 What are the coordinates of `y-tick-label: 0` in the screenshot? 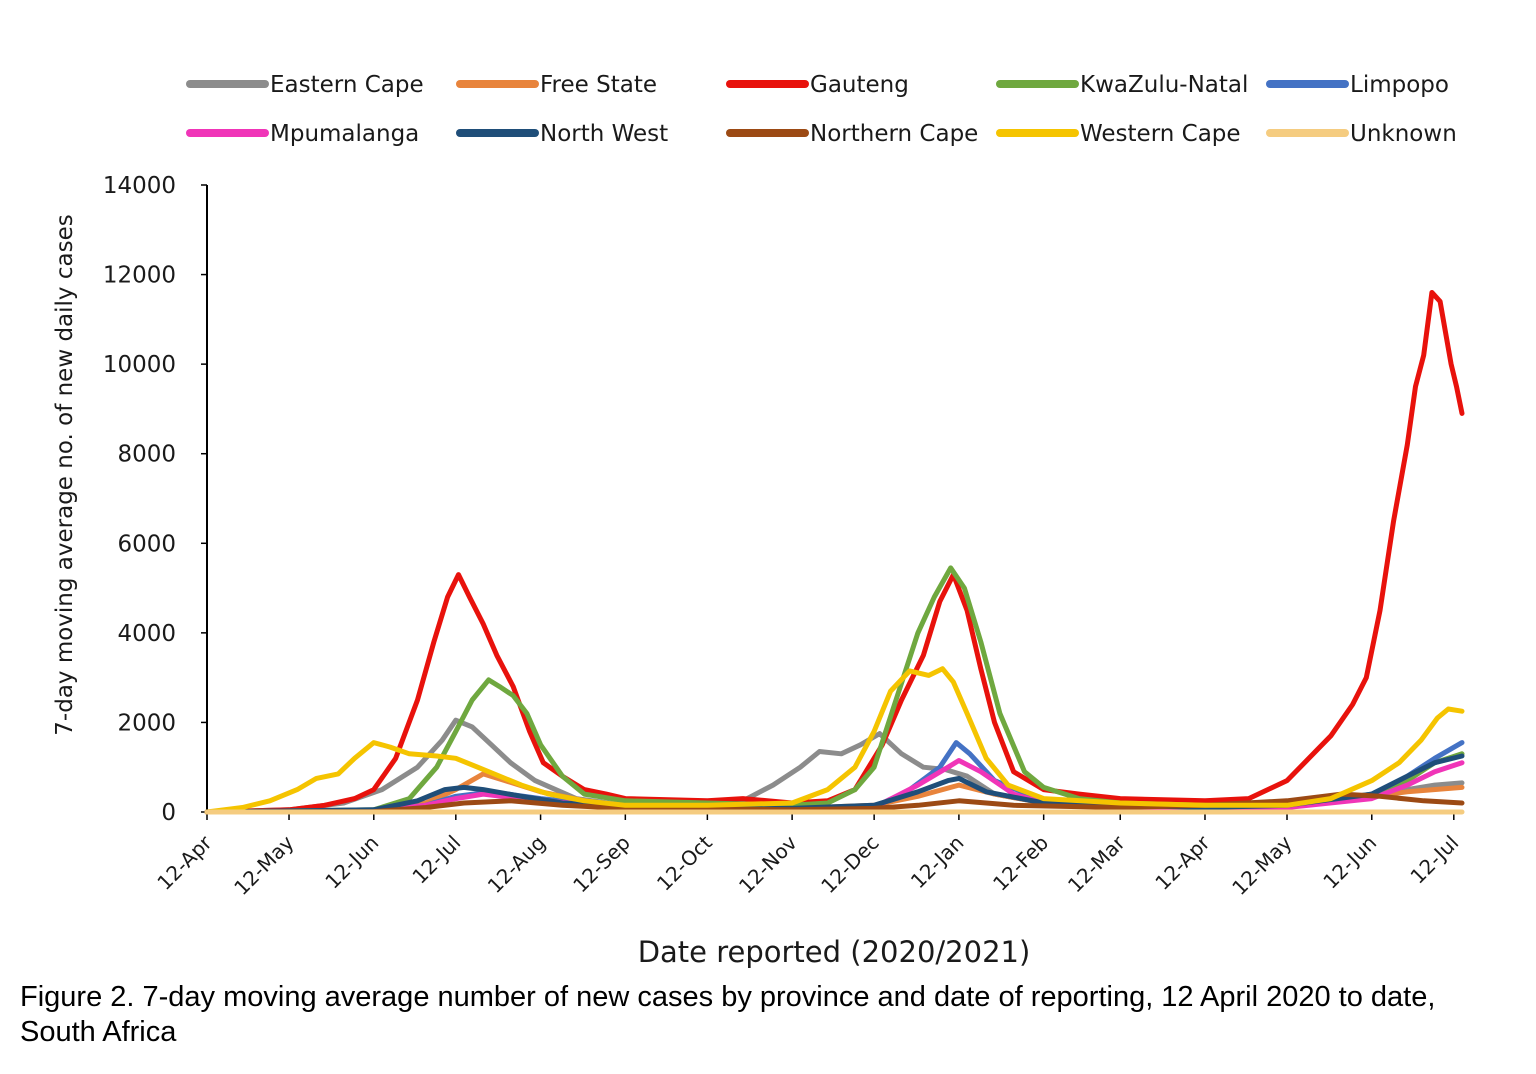 It's located at (168, 813).